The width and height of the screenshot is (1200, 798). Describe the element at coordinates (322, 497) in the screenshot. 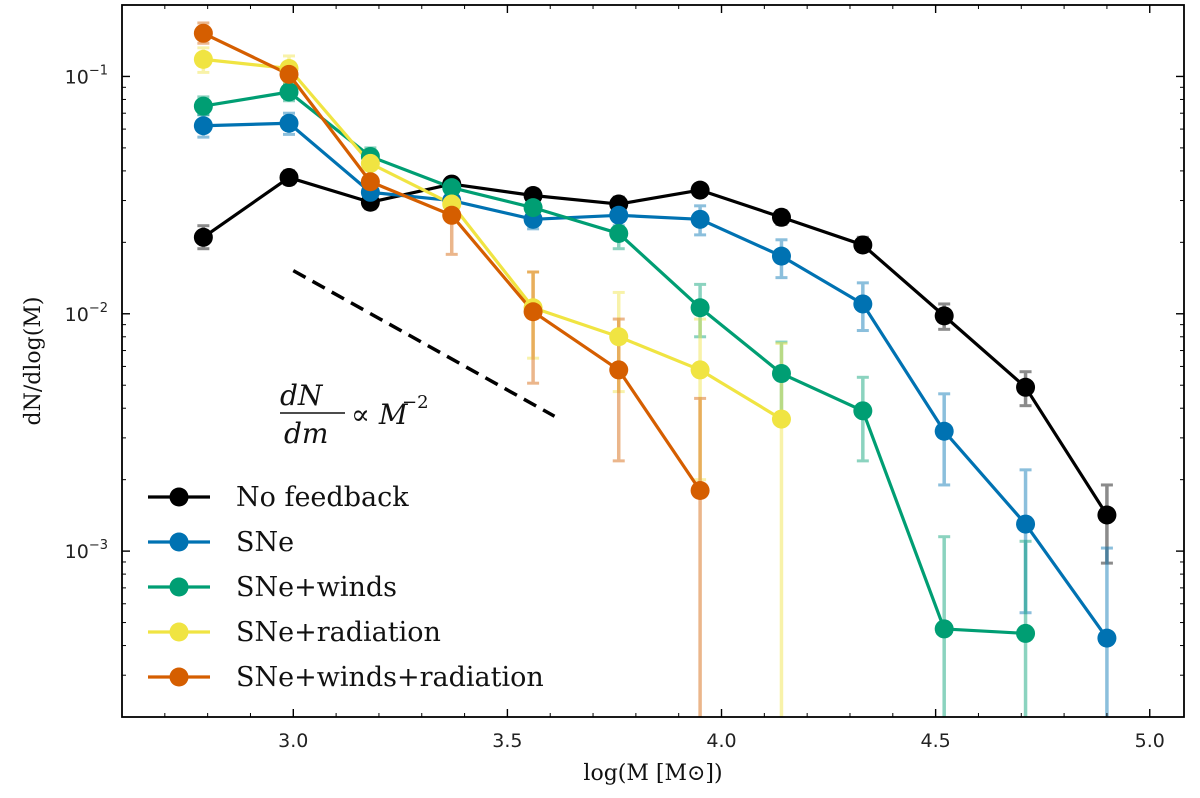

I see `legend-label: No feedback` at that location.